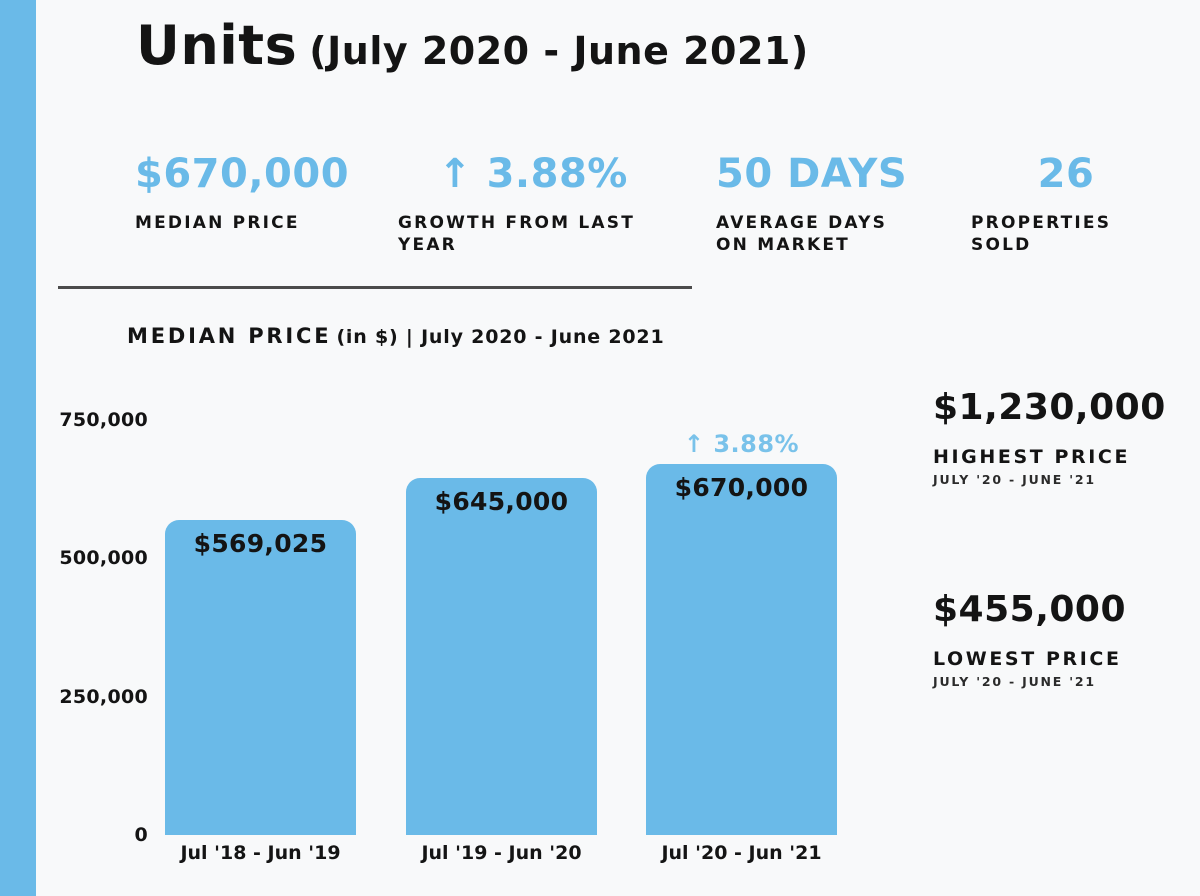 This screenshot has width=1200, height=896. What do you see at coordinates (1066, 174) in the screenshot?
I see `stat-properties-sold-value: 26` at bounding box center [1066, 174].